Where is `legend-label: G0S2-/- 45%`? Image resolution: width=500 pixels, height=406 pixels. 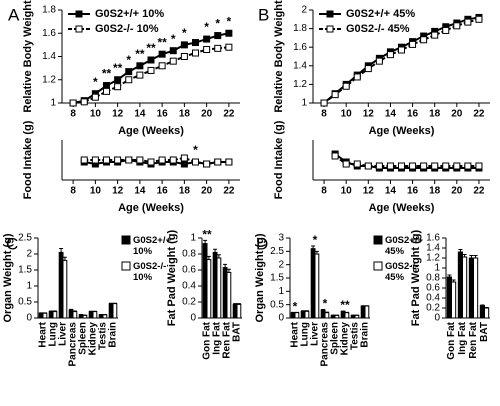 legend-label: G0S2-/- 45% is located at coordinates (378, 29).